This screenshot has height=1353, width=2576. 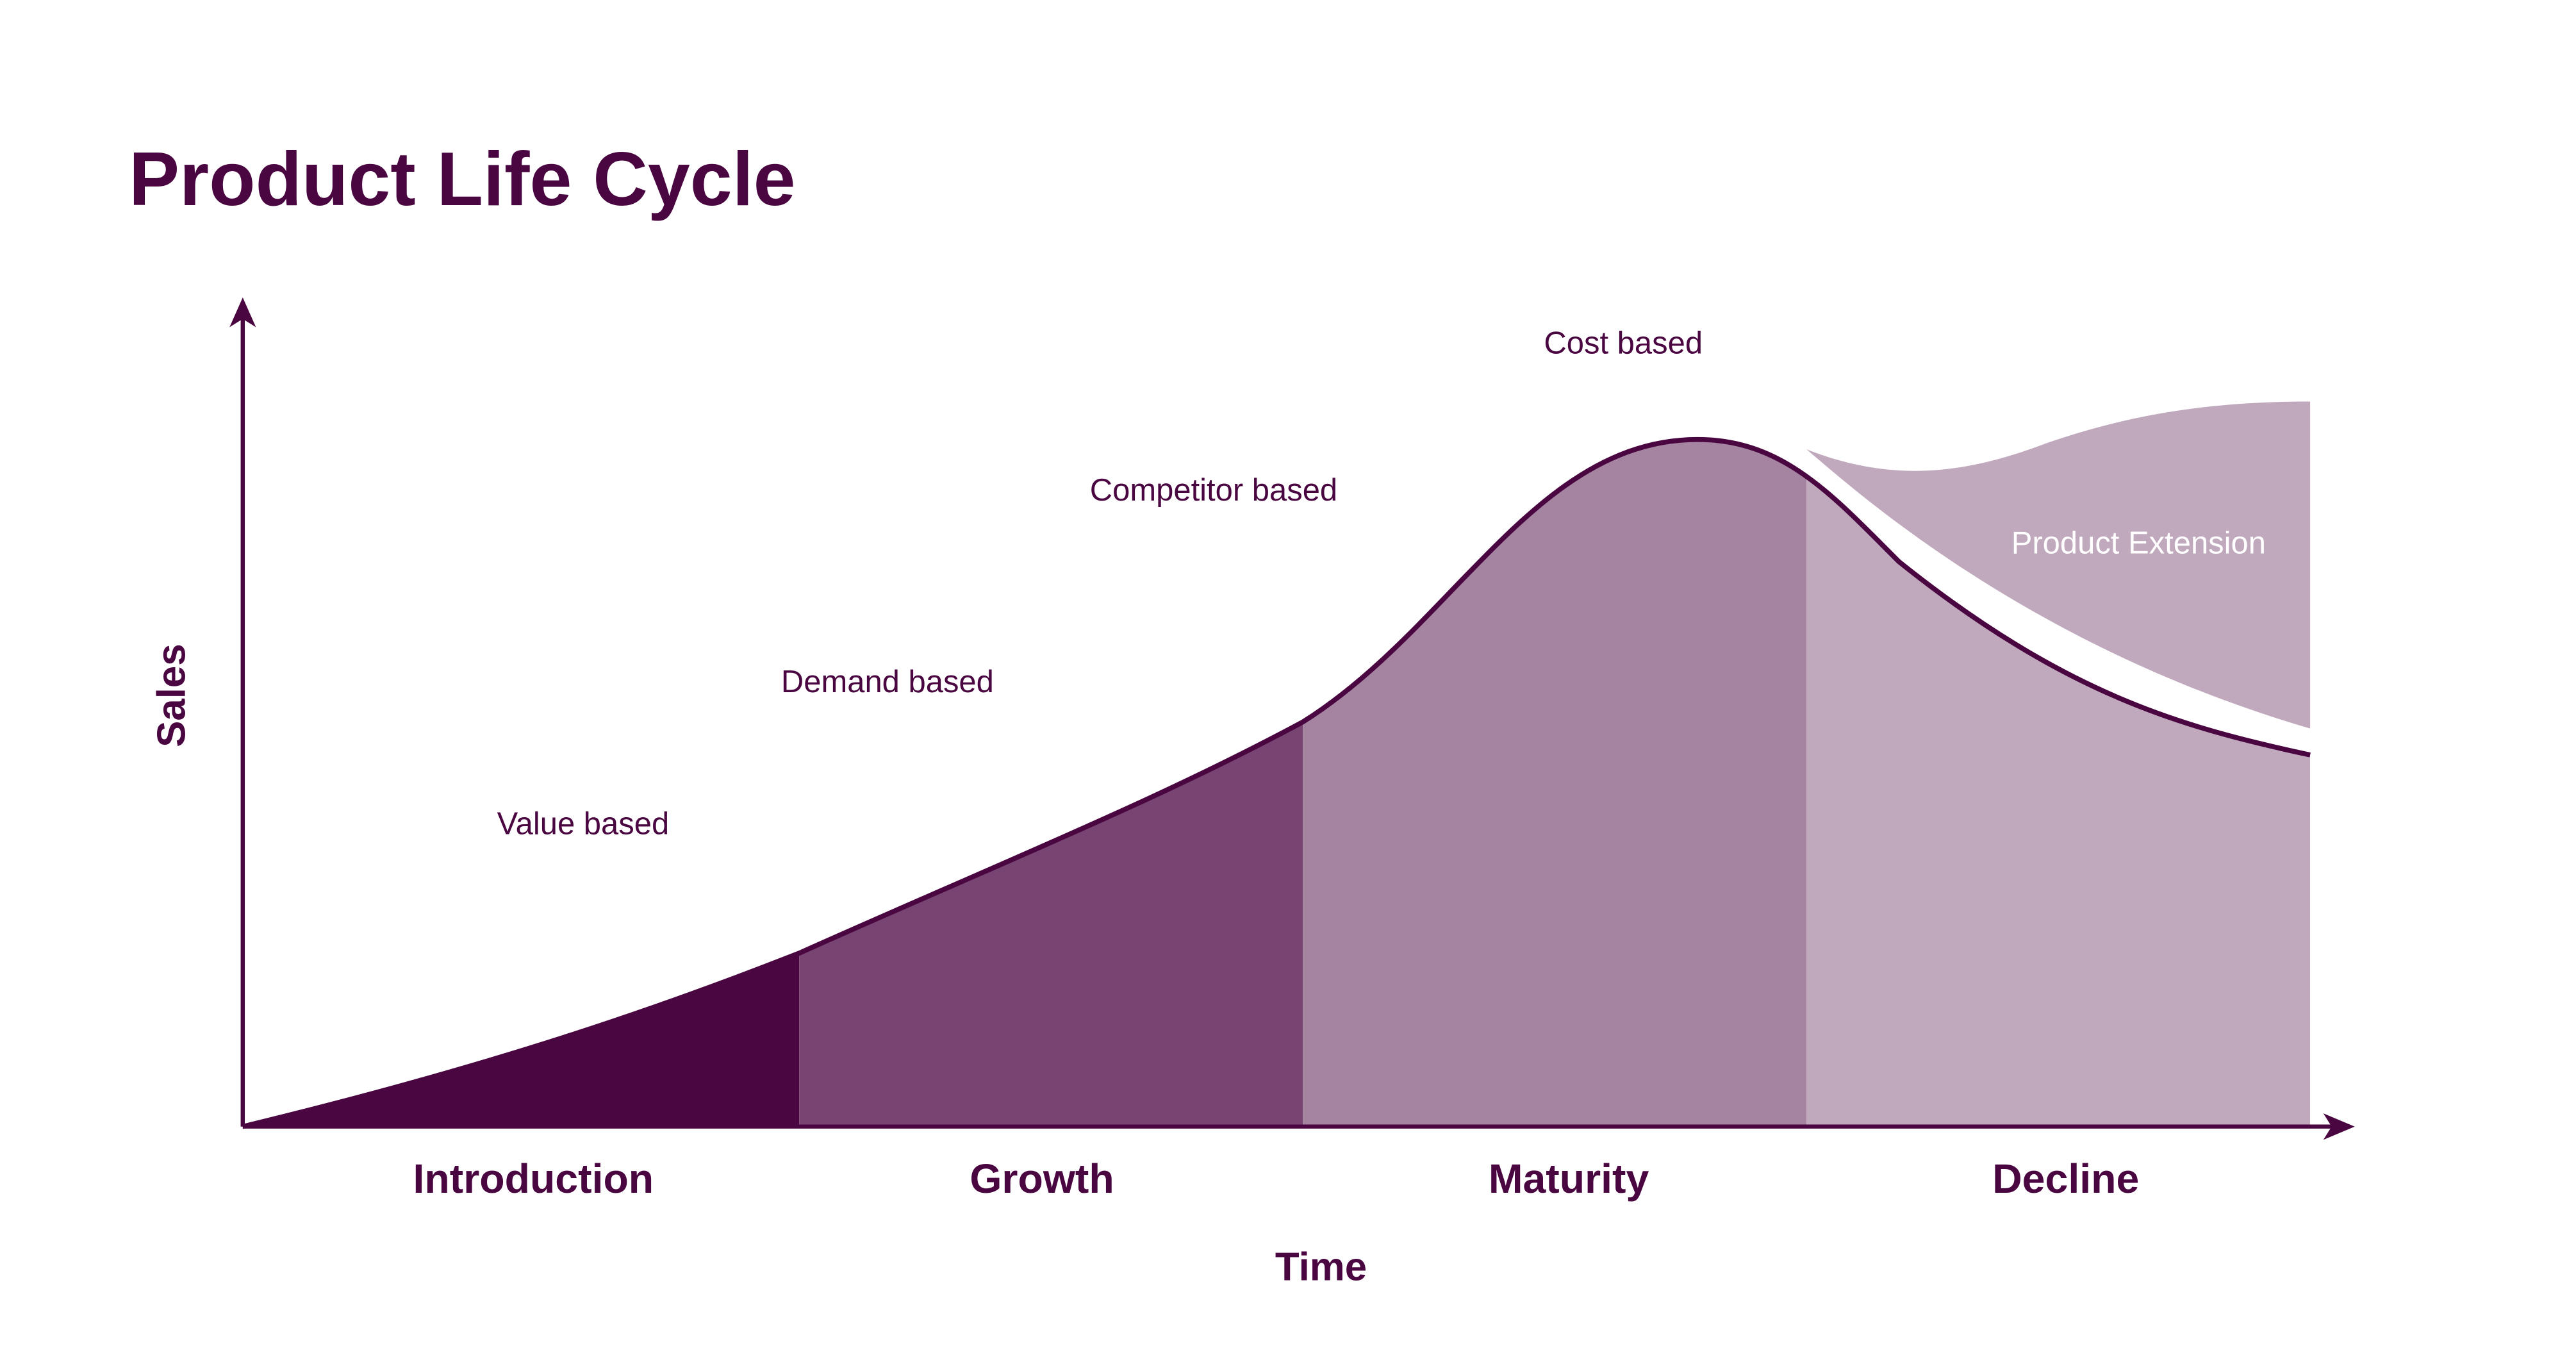 I want to click on annotation-demand-based: Demand based, so click(x=887, y=682).